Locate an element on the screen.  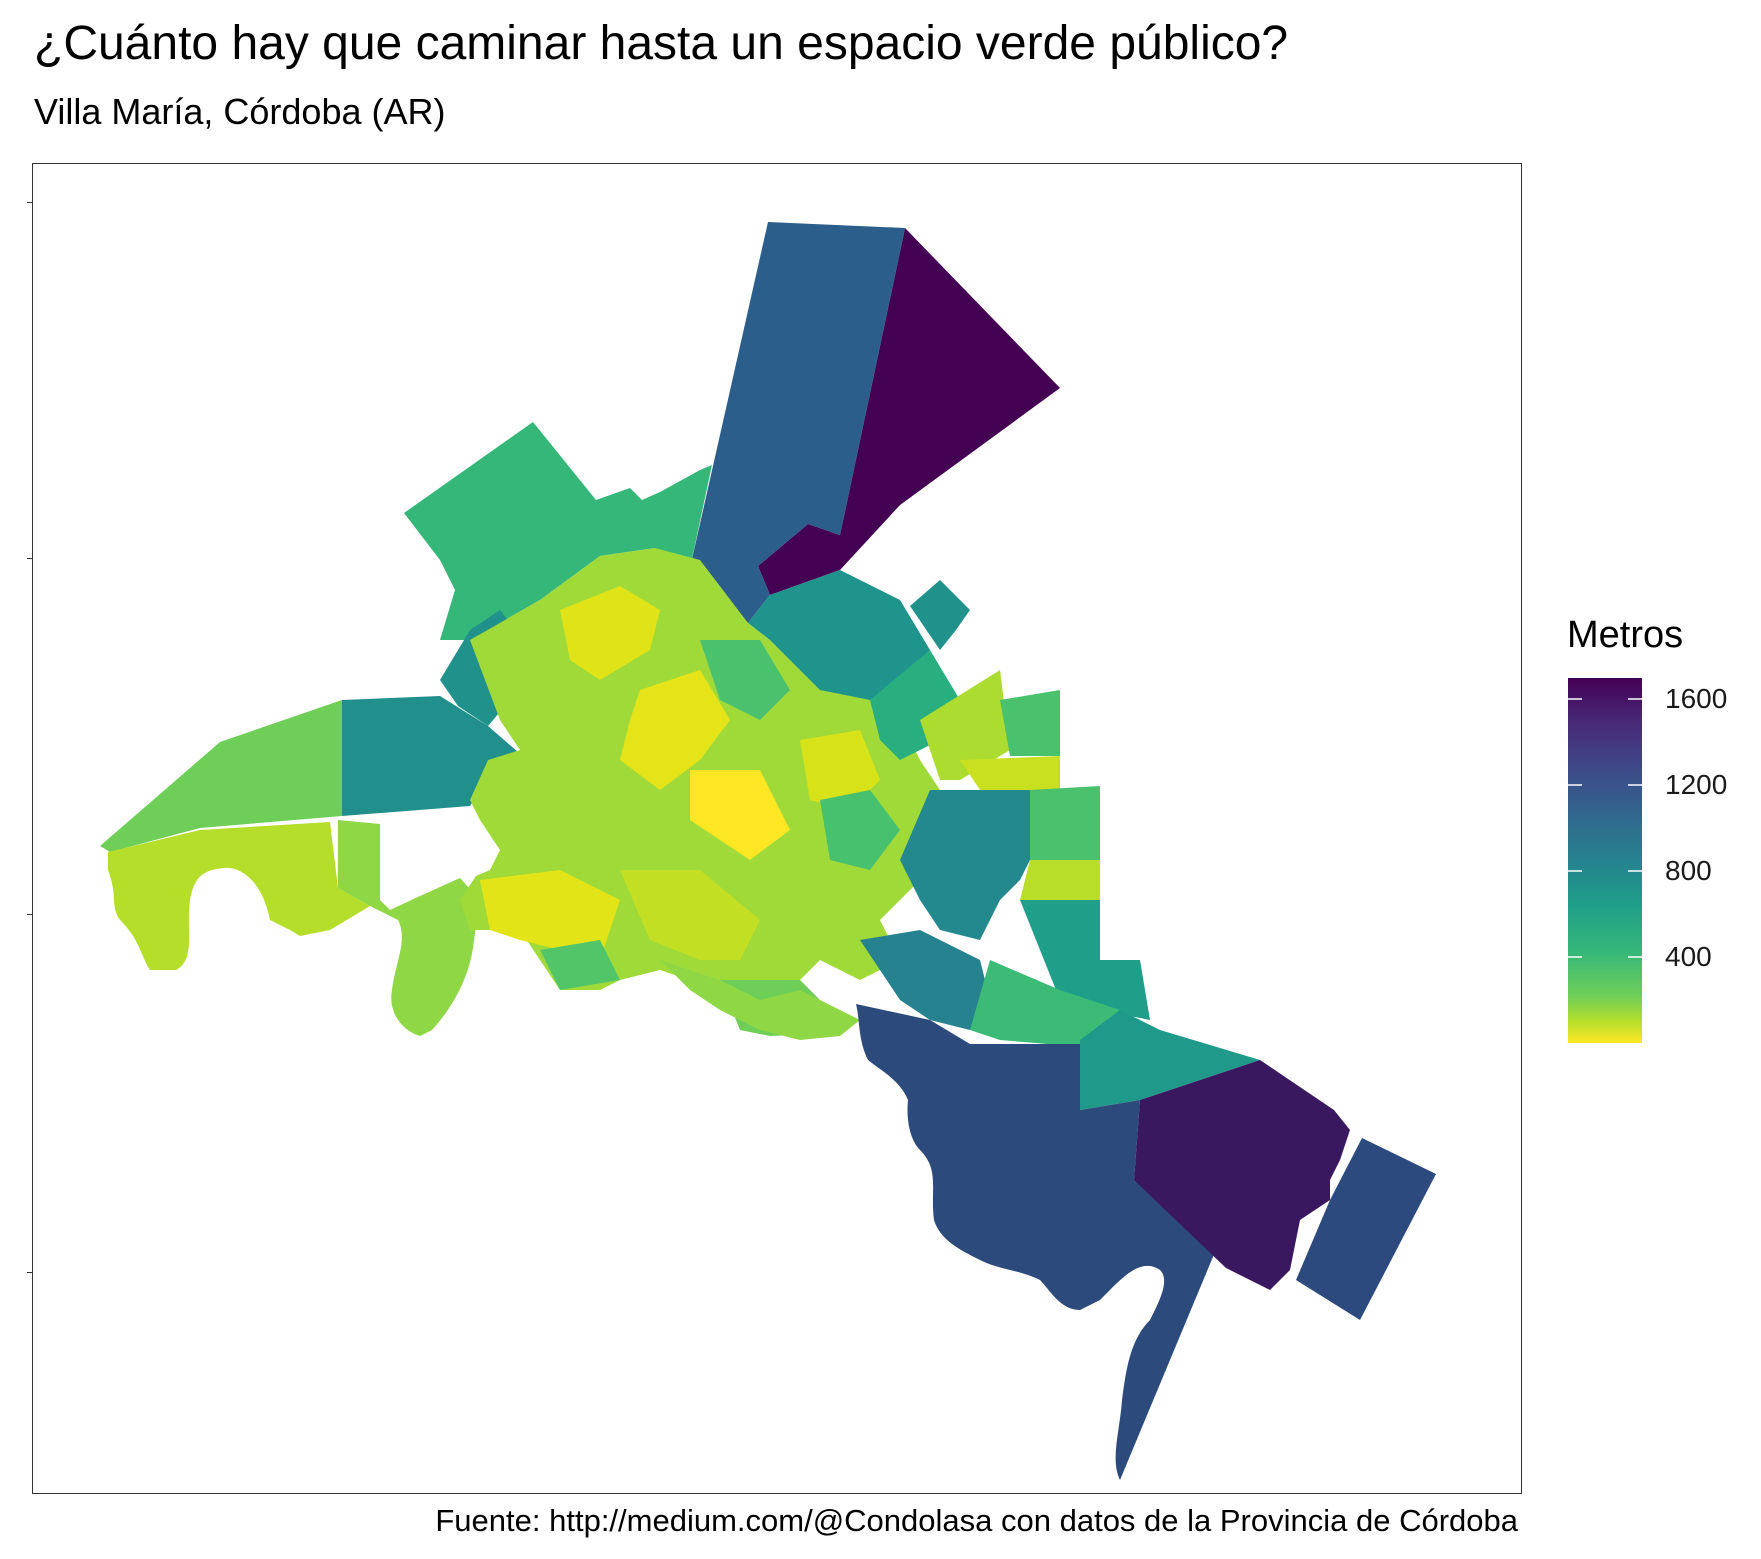
legend-gradient is located at coordinates (1605, 860).